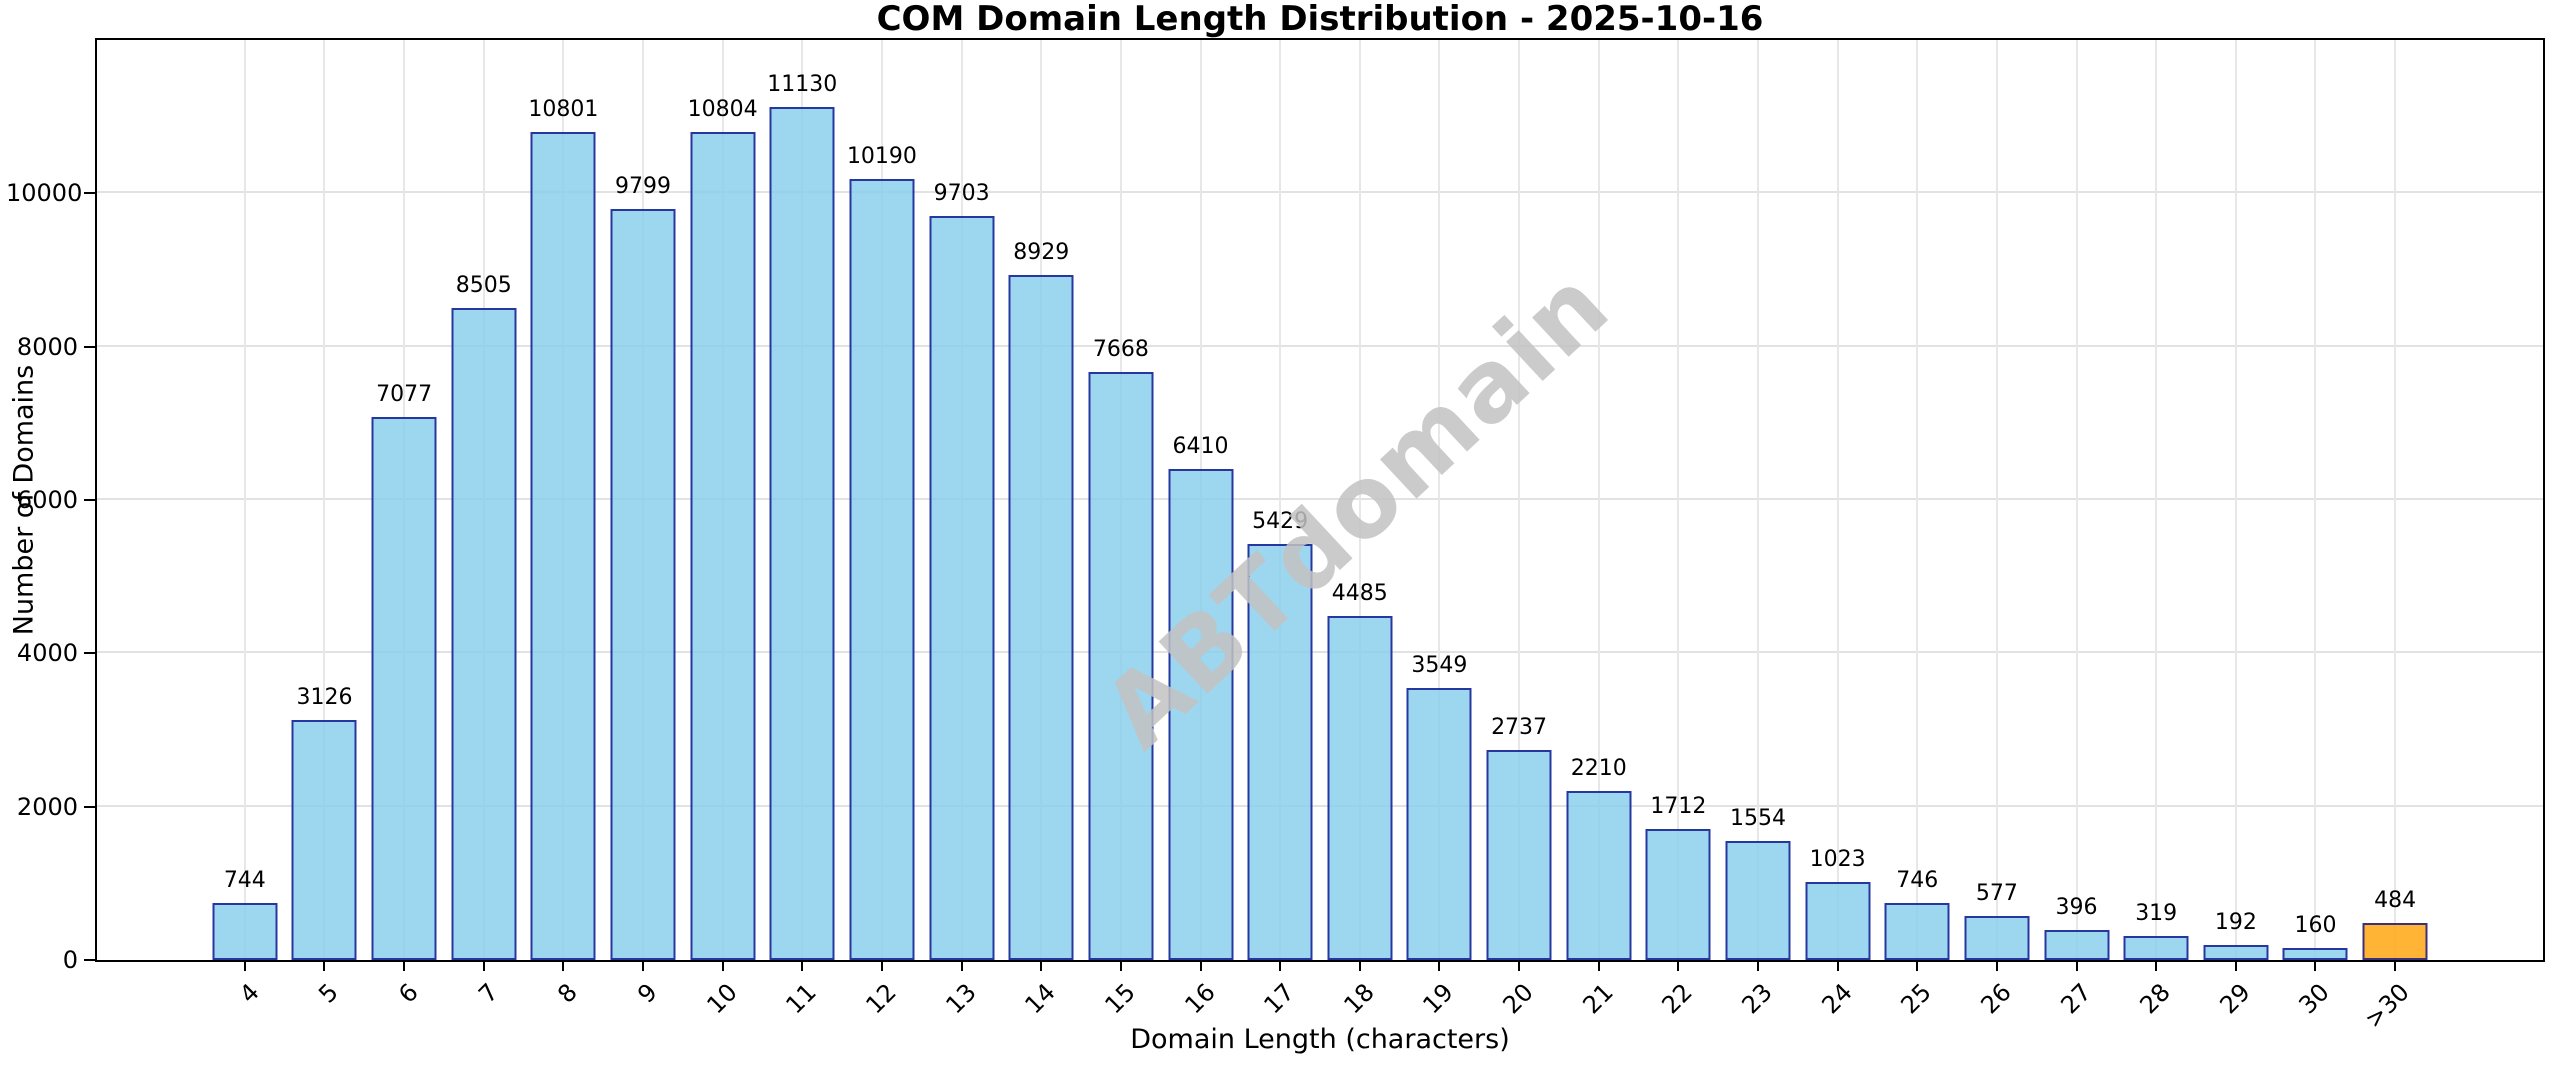 The height and width of the screenshot is (1087, 2560). I want to click on bar-value-label: 8929, so click(1041, 253).